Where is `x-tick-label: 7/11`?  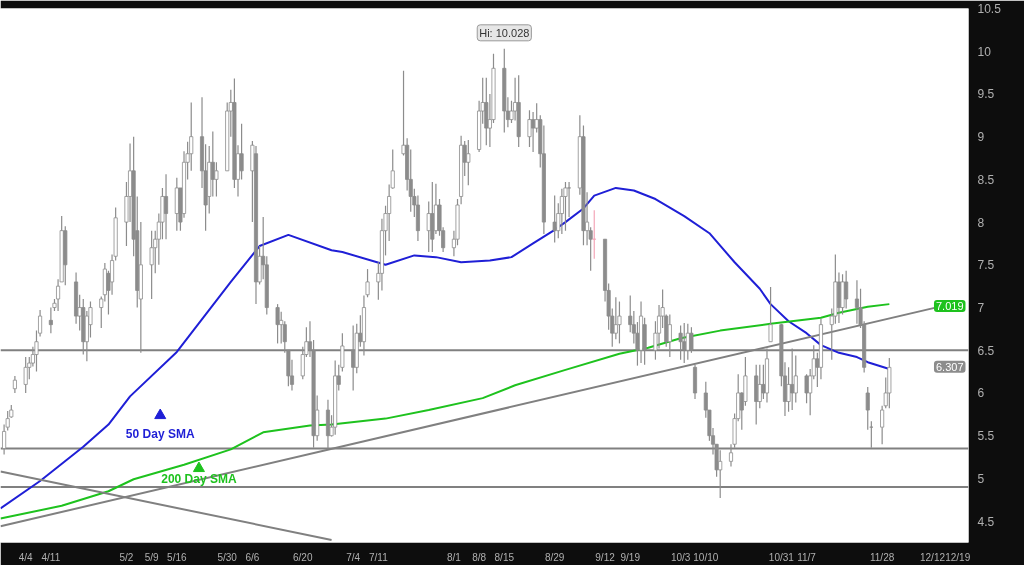 x-tick-label: 7/11 is located at coordinates (378, 557).